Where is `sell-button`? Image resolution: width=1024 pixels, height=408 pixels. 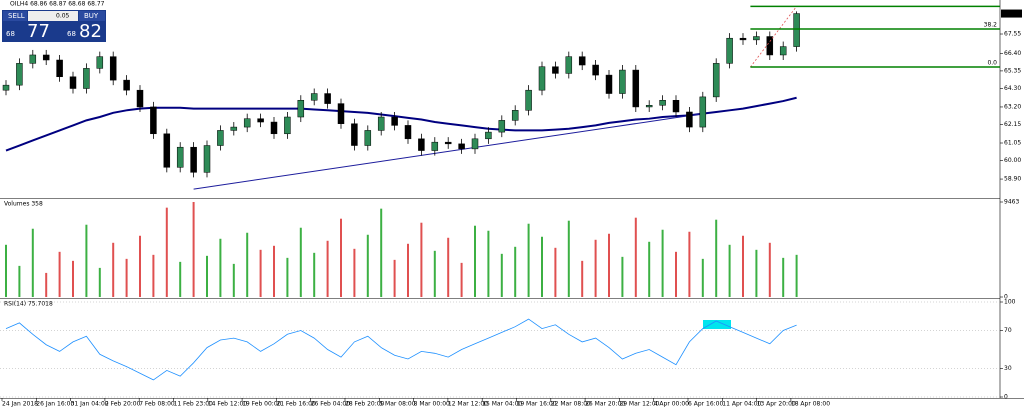 sell-button is located at coordinates (15, 16).